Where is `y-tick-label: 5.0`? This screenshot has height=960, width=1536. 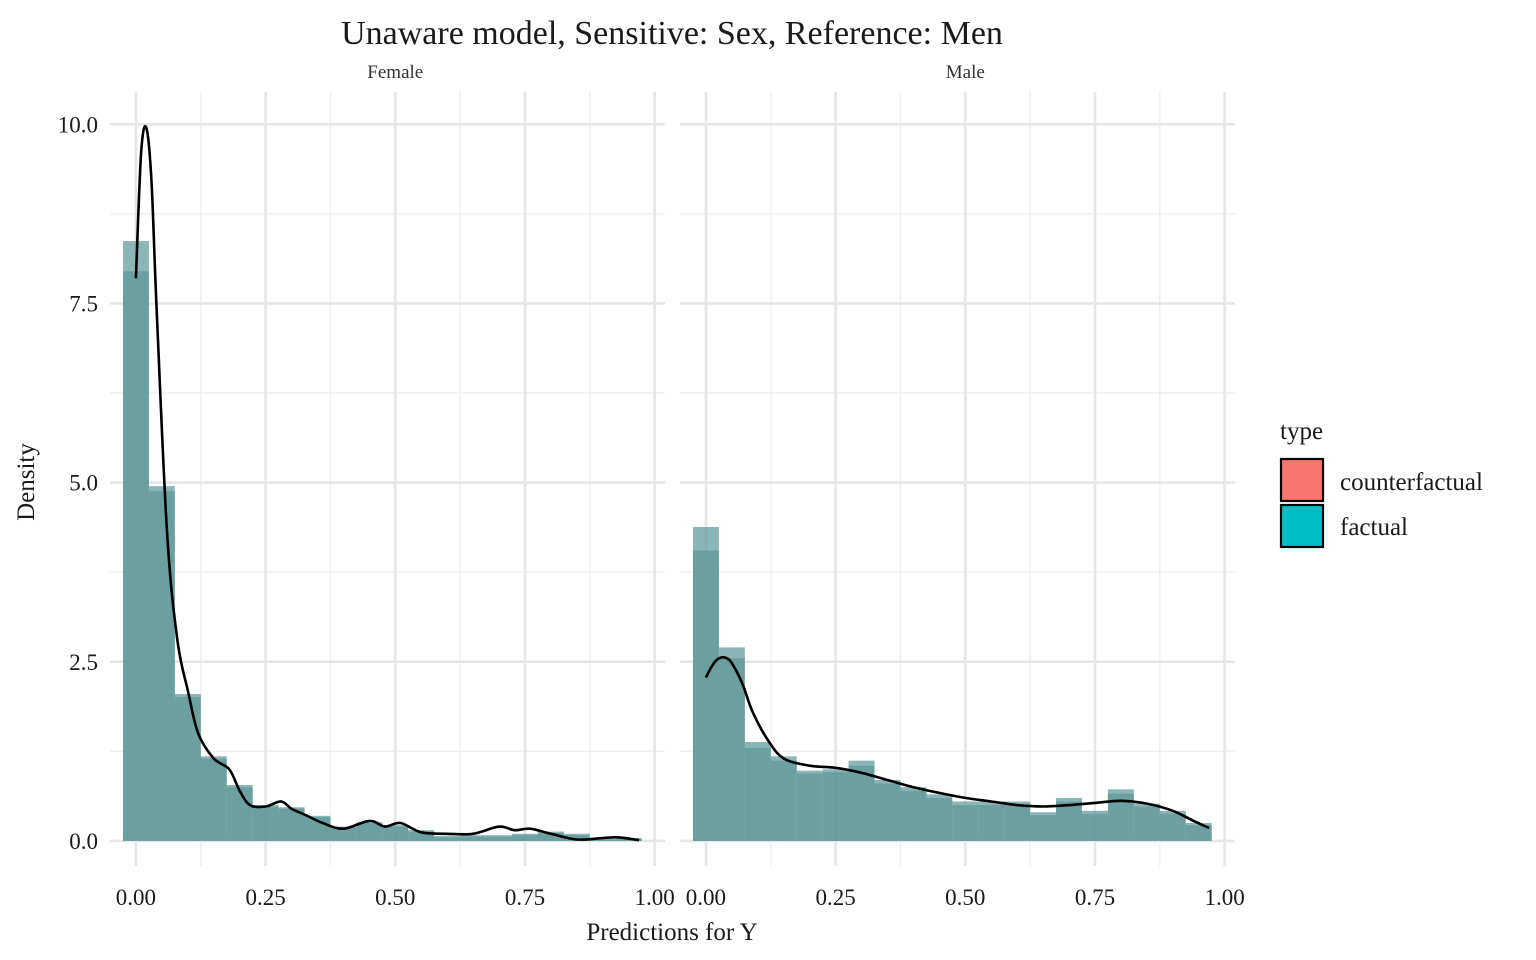
y-tick-label: 5.0 is located at coordinates (83, 483).